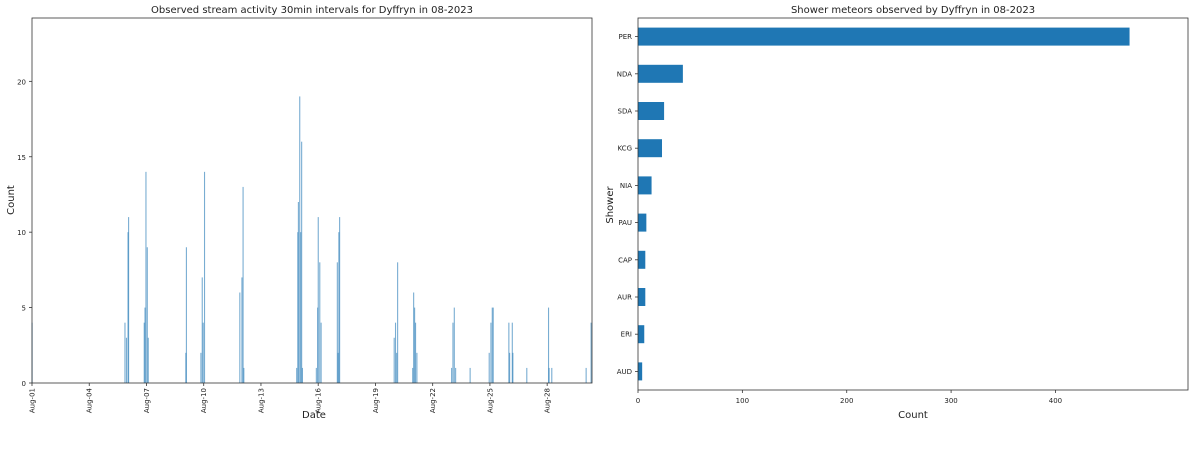 The height and width of the screenshot is (458, 1200). Describe the element at coordinates (660, 73) in the screenshot. I see `shower-bar-nda` at that location.